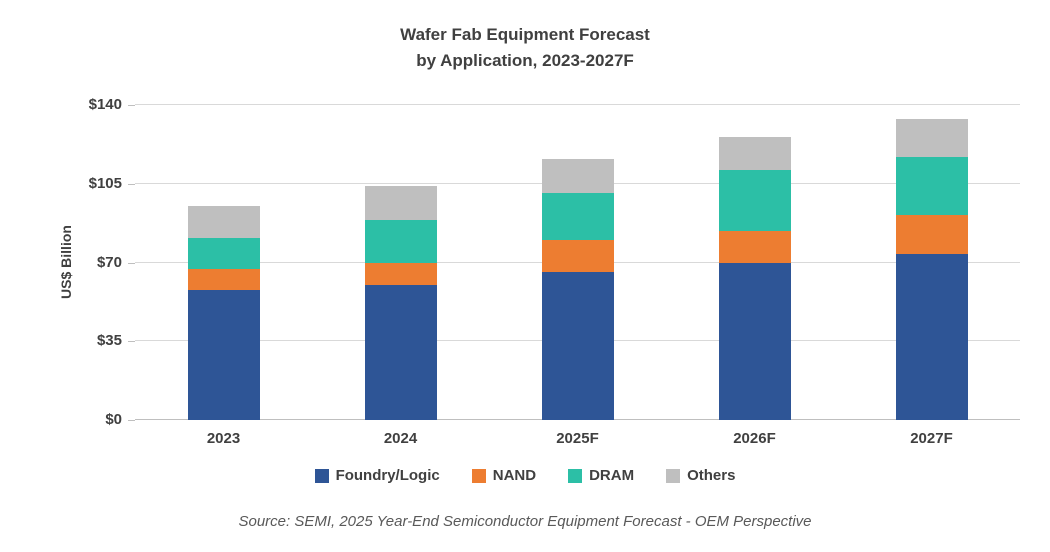 This screenshot has width=1050, height=552. Describe the element at coordinates (931, 186) in the screenshot. I see `bar-segment-2027F-dram` at that location.